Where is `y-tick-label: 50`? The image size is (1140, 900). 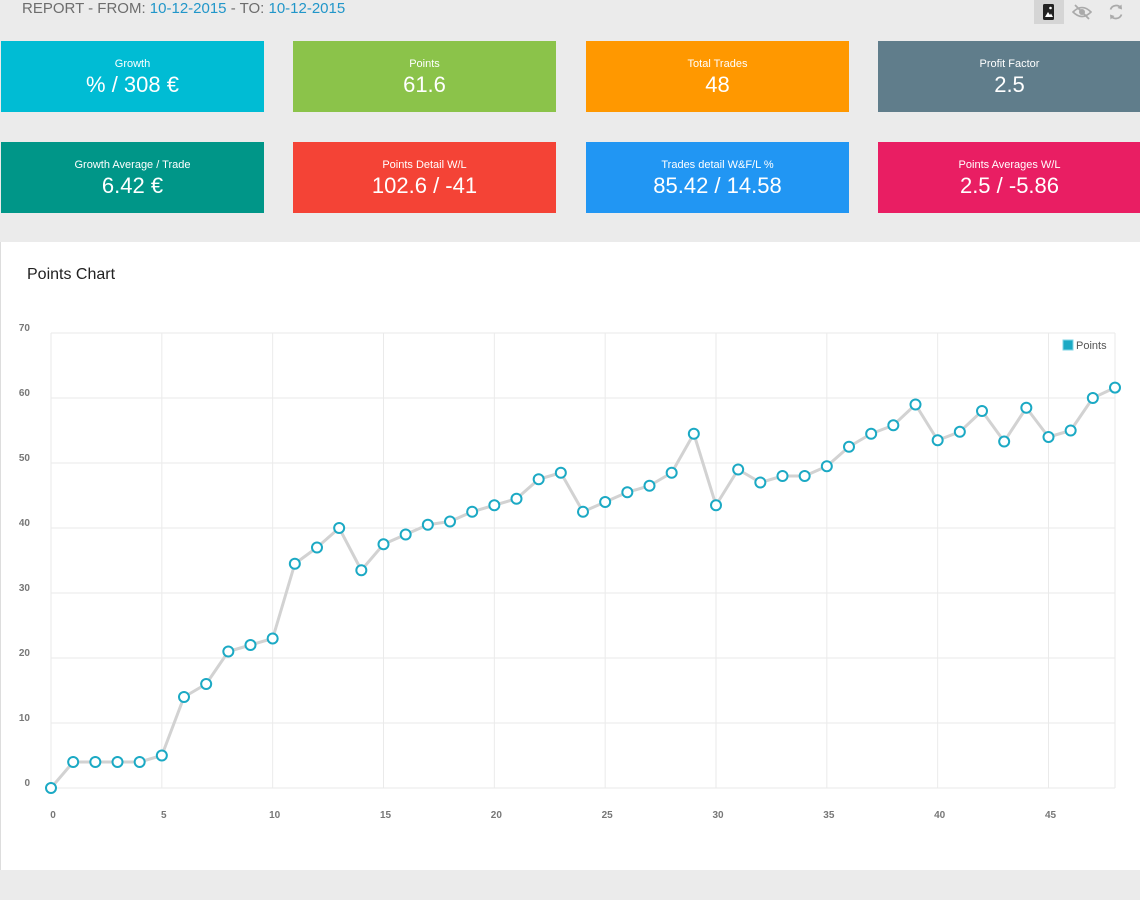
y-tick-label: 50 is located at coordinates (25, 458).